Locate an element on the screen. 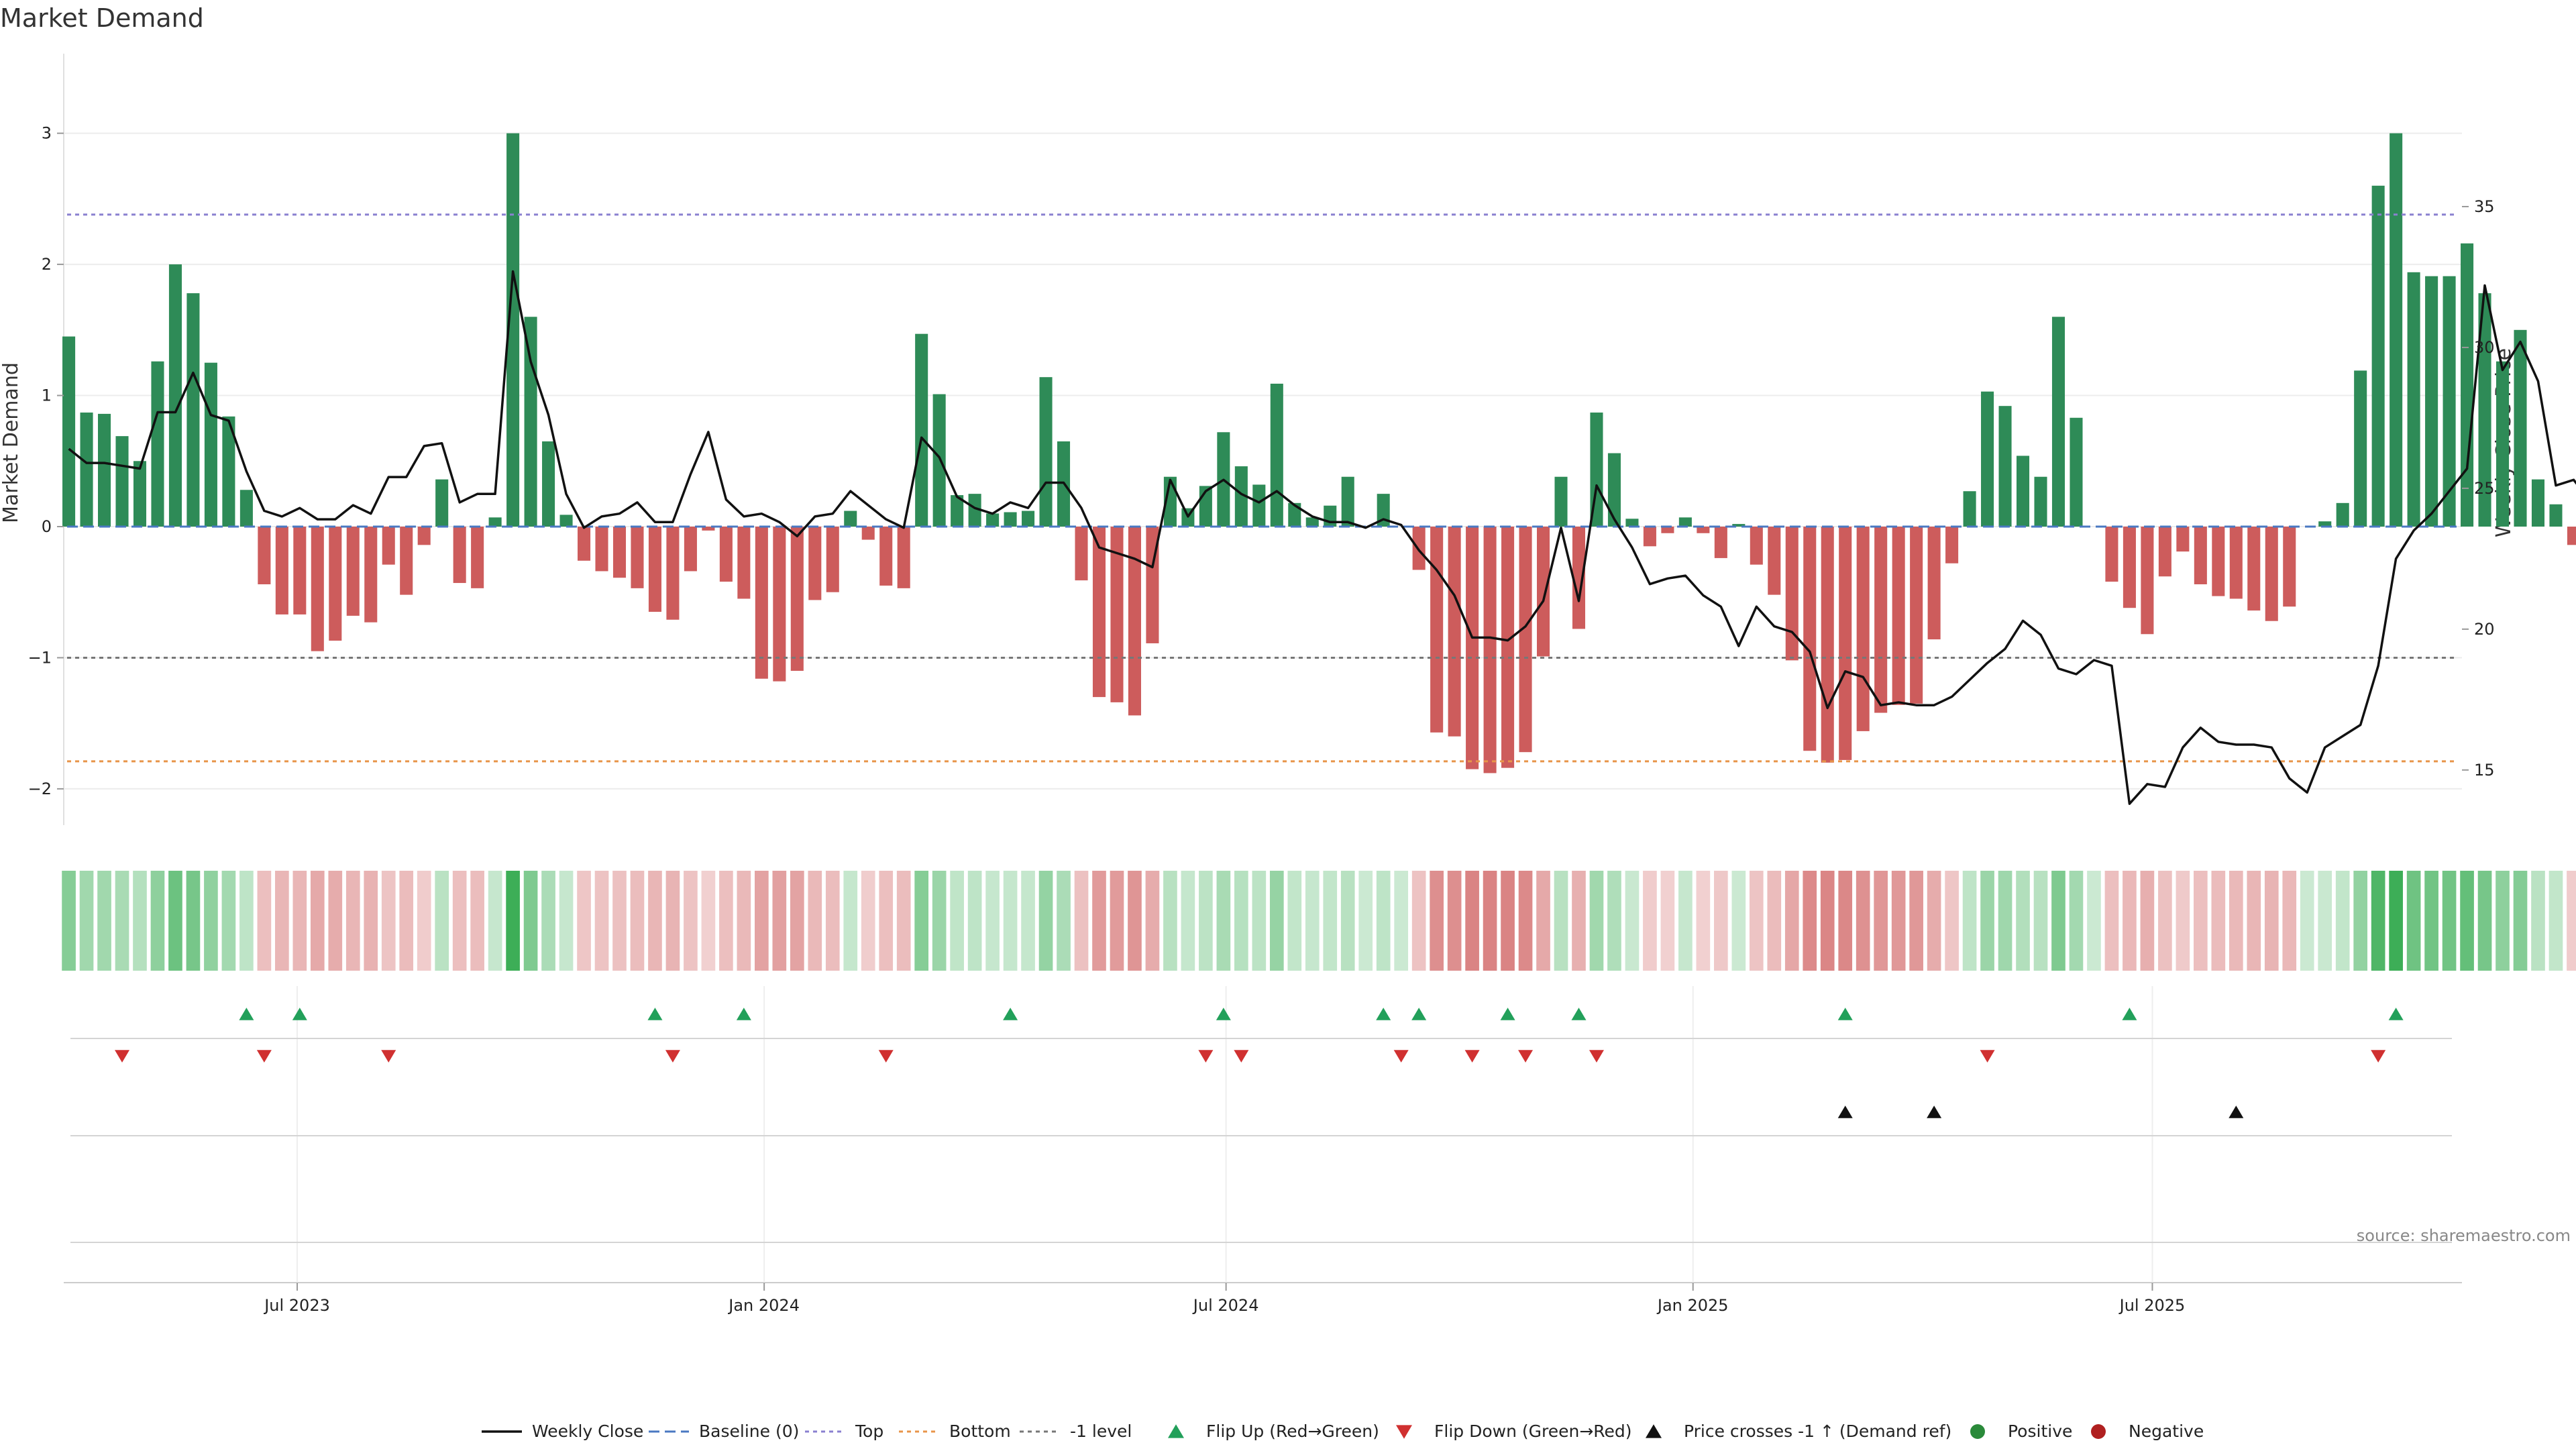 The width and height of the screenshot is (2576, 1449). x-tick-label: Jul 2025 is located at coordinates (2152, 1305).